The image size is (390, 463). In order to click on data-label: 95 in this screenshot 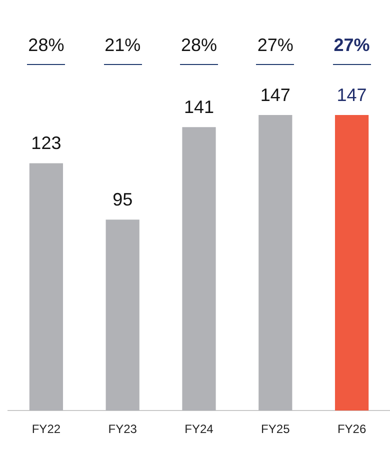, I will do `click(122, 200)`.